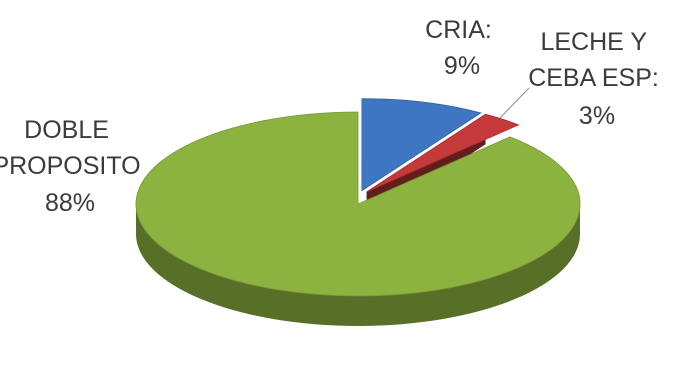  What do you see at coordinates (70, 166) in the screenshot?
I see `label-doble-proposito-line-2: PROPOSITO` at bounding box center [70, 166].